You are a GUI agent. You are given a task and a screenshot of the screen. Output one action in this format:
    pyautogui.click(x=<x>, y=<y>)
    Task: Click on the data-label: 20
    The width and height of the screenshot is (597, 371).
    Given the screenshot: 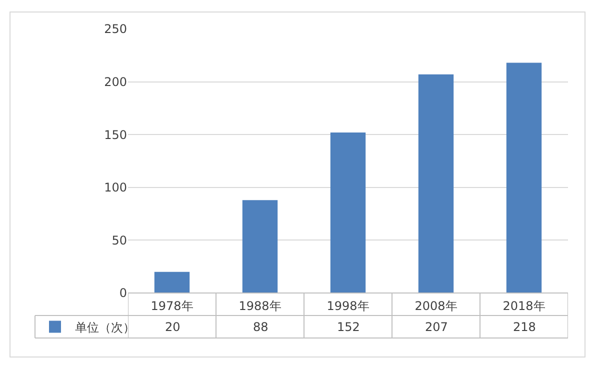 What is the action you would take?
    pyautogui.click(x=172, y=327)
    